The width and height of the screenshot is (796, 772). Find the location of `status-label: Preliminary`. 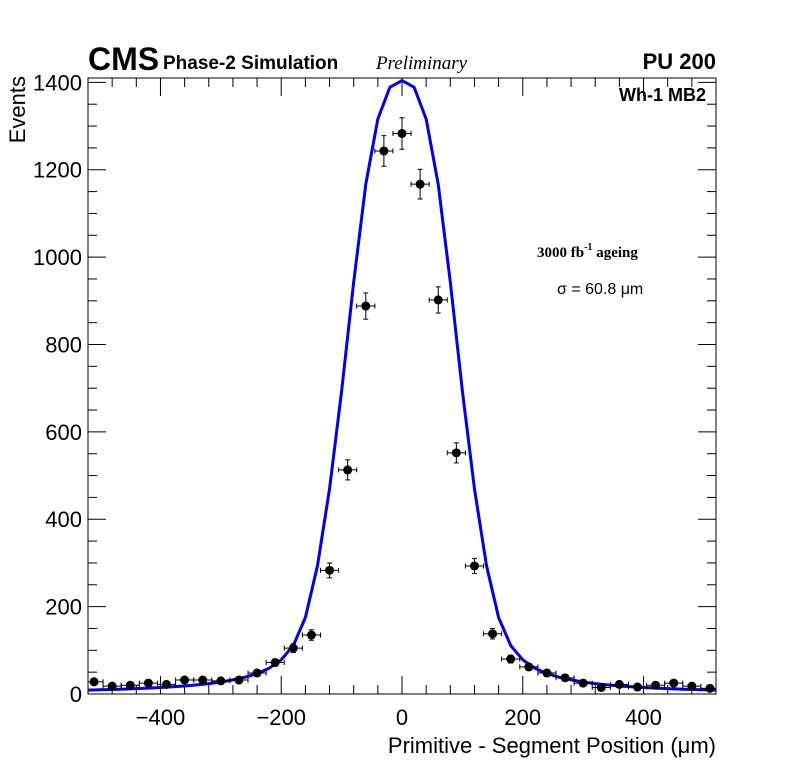

status-label: Preliminary is located at coordinates (421, 63).